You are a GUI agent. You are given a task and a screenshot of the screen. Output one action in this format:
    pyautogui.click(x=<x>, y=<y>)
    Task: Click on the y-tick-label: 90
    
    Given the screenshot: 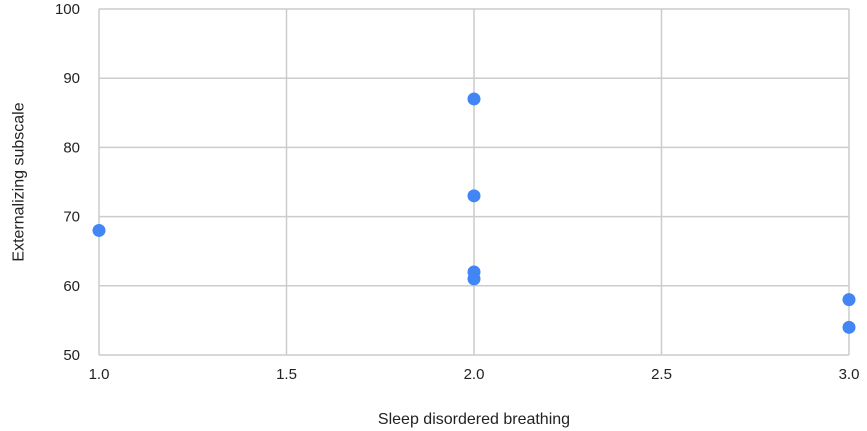 What is the action you would take?
    pyautogui.click(x=71, y=78)
    